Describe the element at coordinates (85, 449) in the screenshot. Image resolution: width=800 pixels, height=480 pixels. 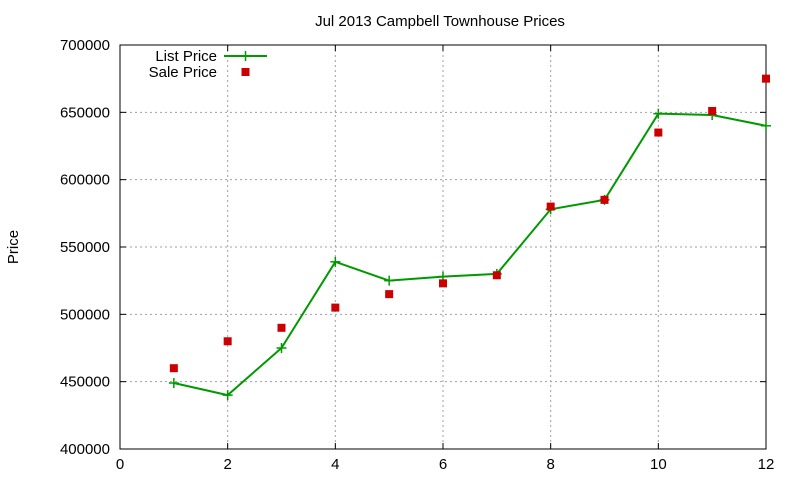
I see `y-tick-label: 400000` at that location.